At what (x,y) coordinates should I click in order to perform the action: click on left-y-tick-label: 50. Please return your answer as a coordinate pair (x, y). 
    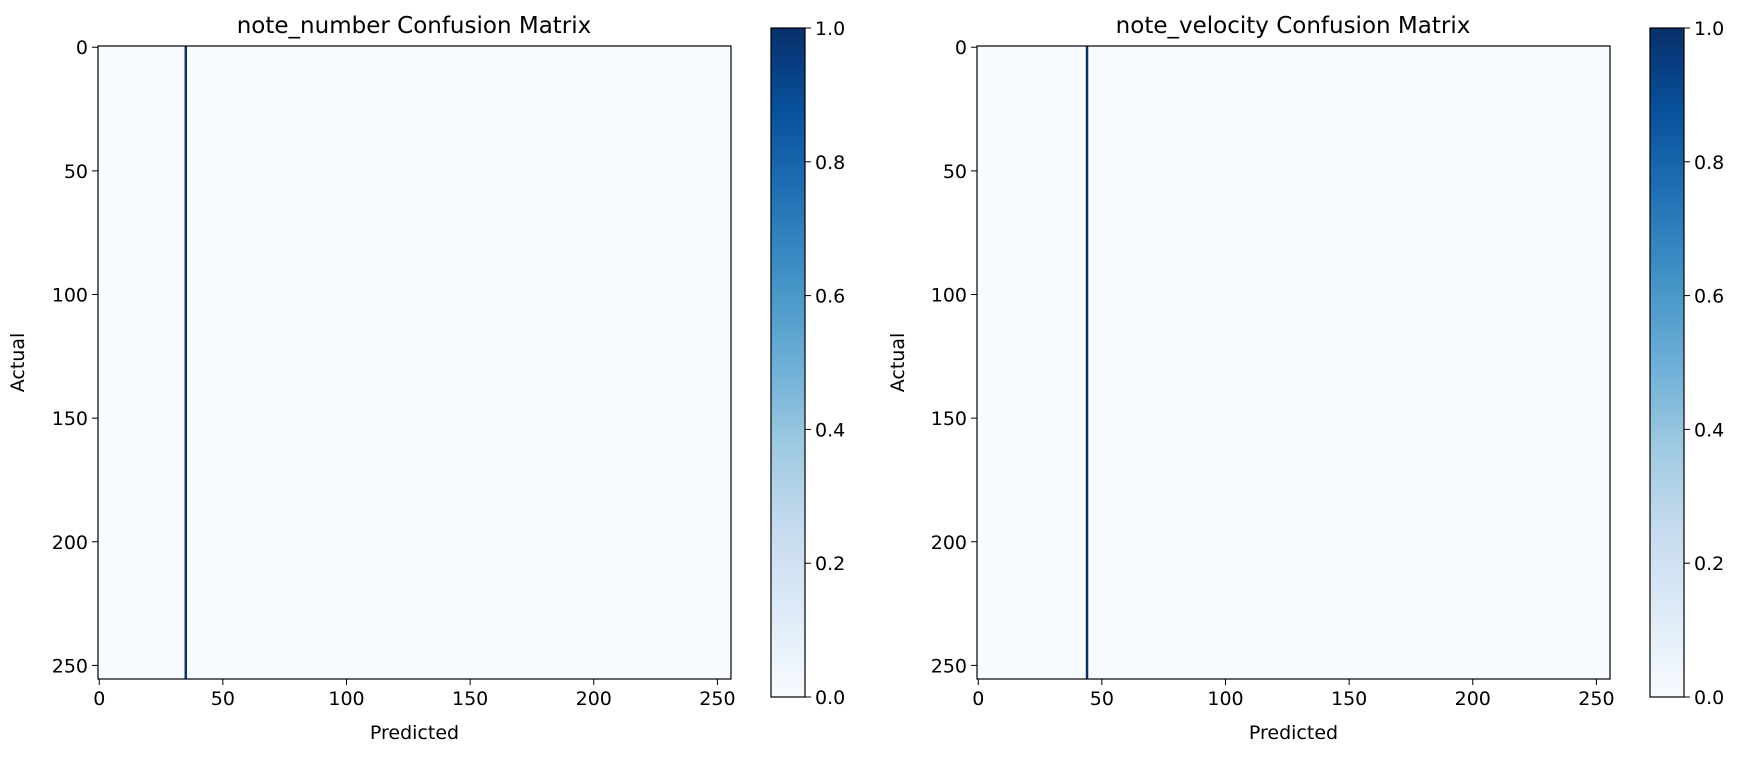
    Looking at the image, I should click on (76, 172).